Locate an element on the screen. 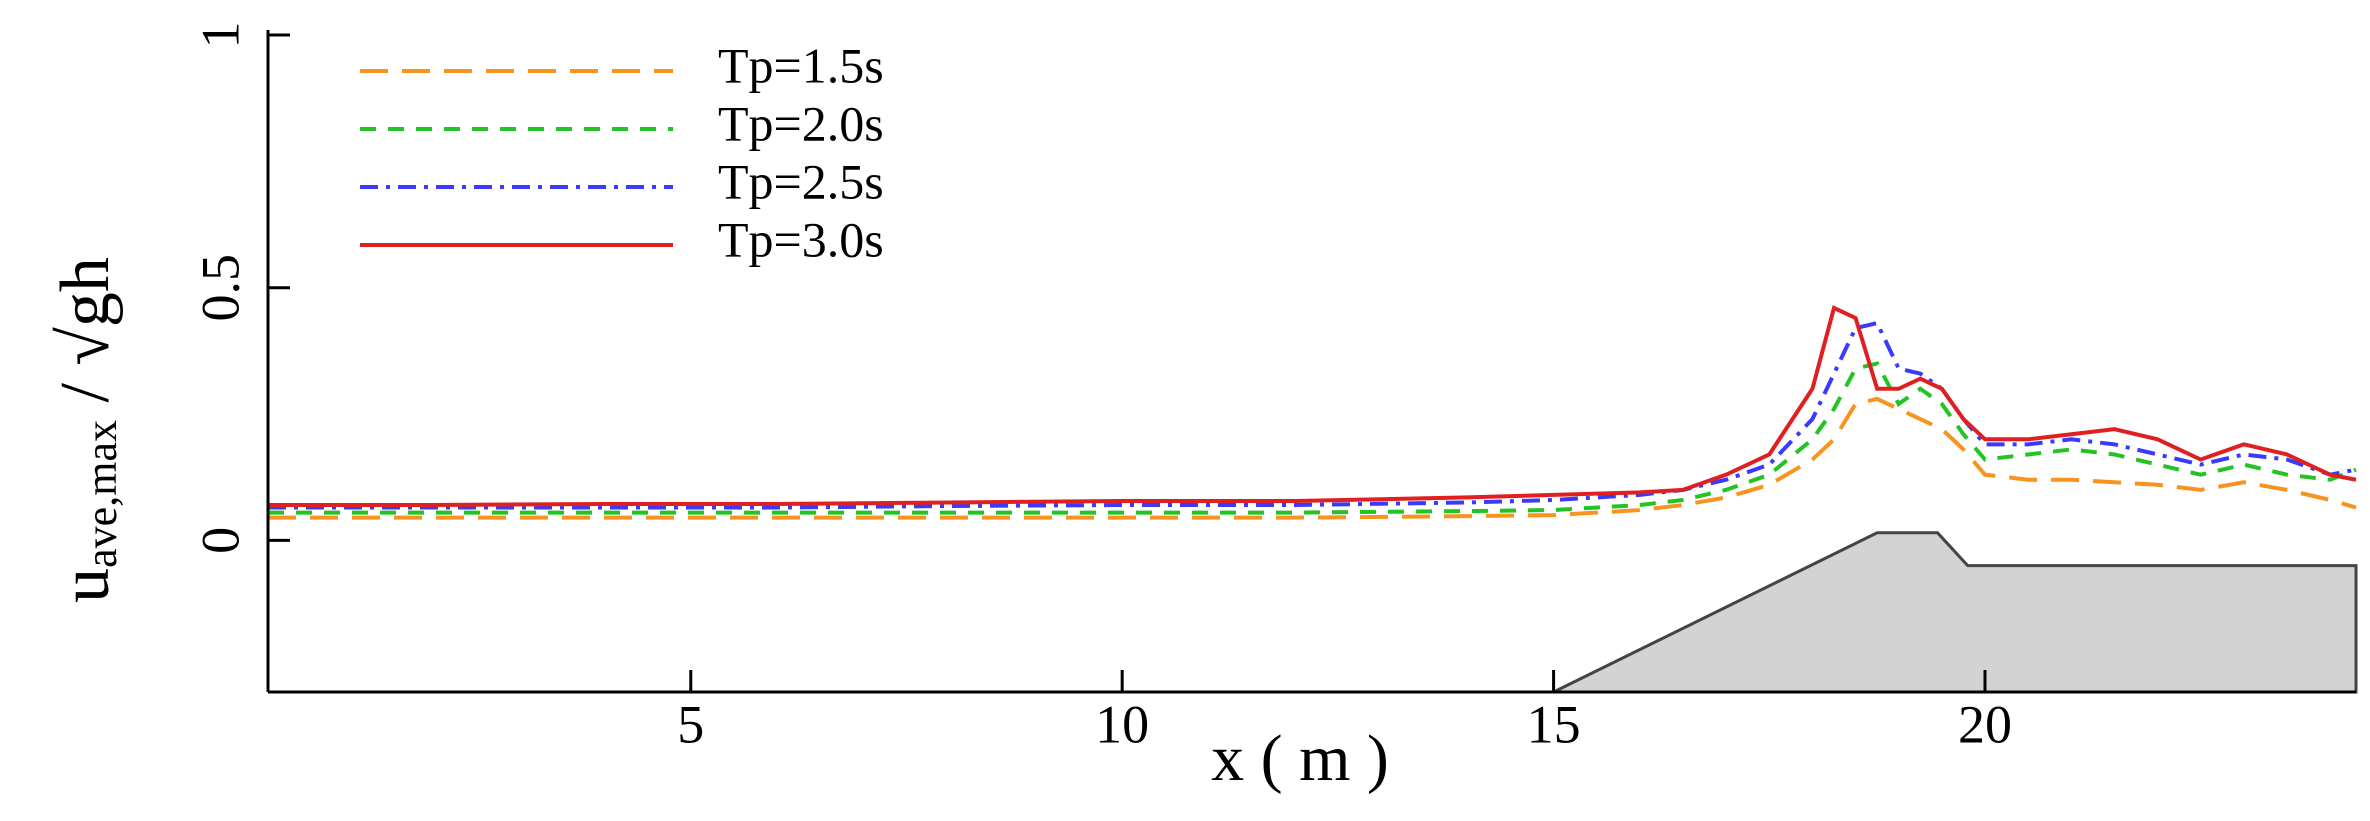 The width and height of the screenshot is (2370, 821). x-axis-label: x ( m ) is located at coordinates (1300, 758).